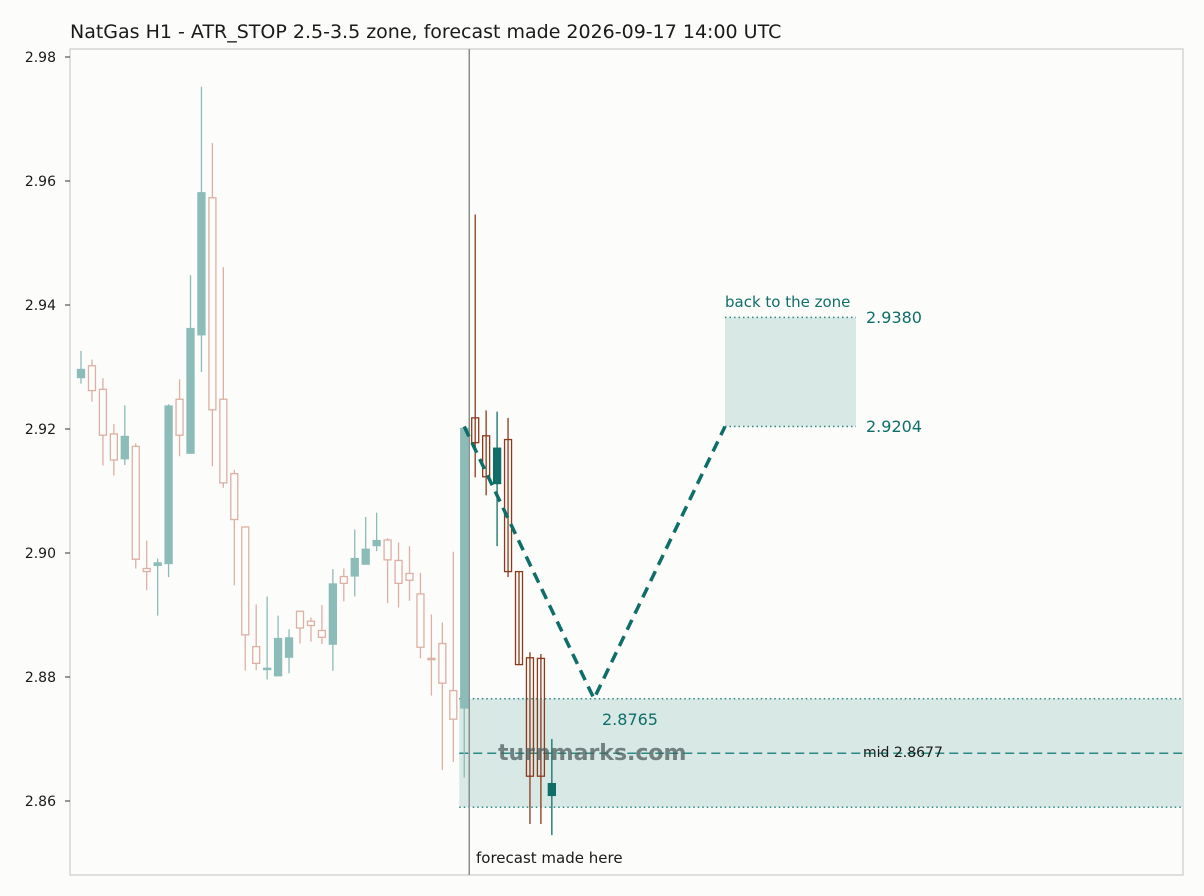 This screenshot has width=1204, height=896. What do you see at coordinates (903, 753) in the screenshot?
I see `mid-label: mid 2.8677` at bounding box center [903, 753].